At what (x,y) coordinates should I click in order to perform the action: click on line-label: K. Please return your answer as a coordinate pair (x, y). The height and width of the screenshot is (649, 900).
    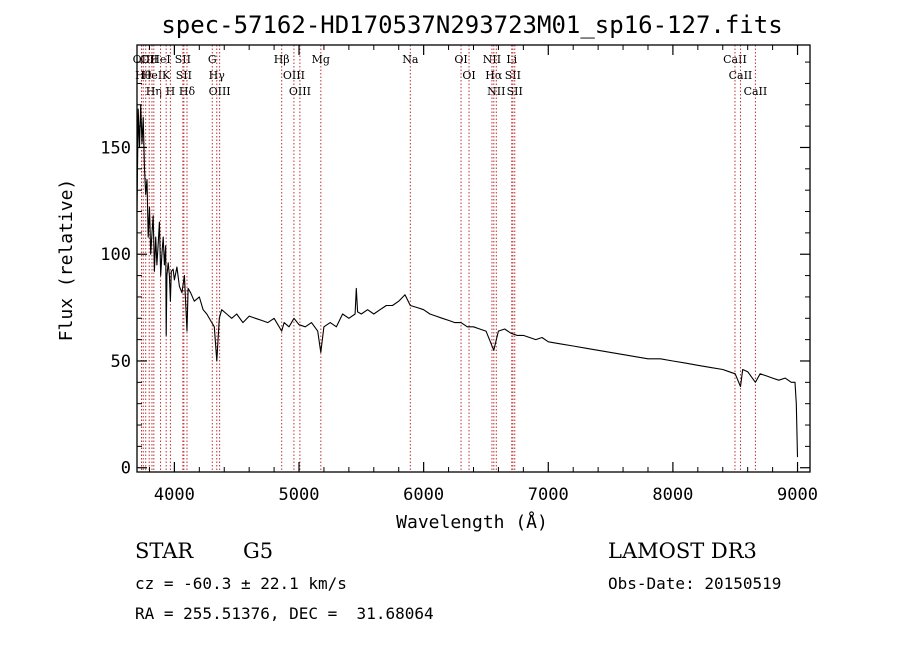
    Looking at the image, I should click on (166, 75).